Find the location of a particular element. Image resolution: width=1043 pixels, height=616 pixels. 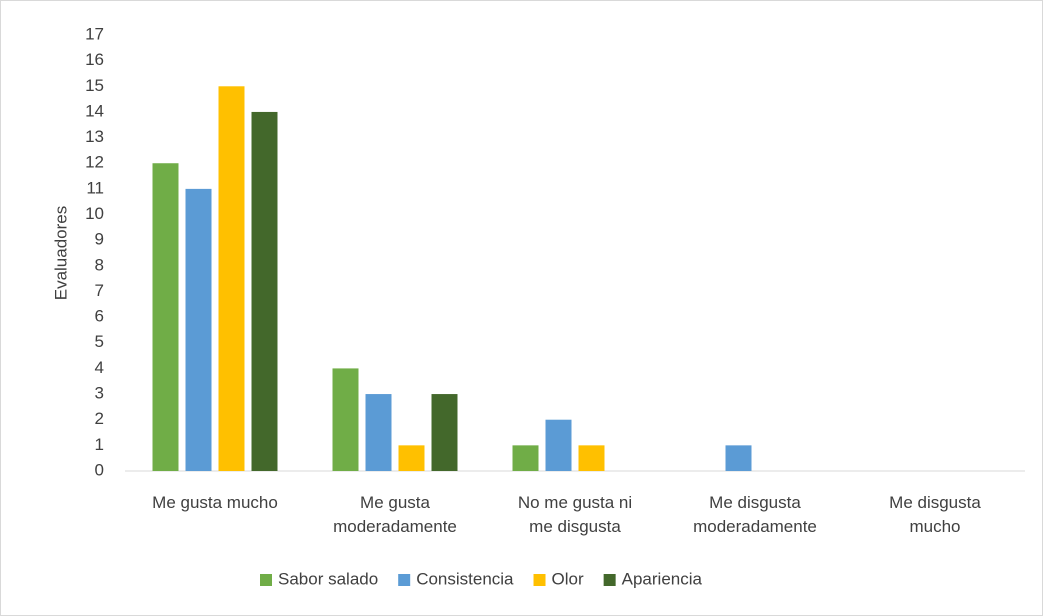

y-axis-label: Evaluadores is located at coordinates (60, 253).